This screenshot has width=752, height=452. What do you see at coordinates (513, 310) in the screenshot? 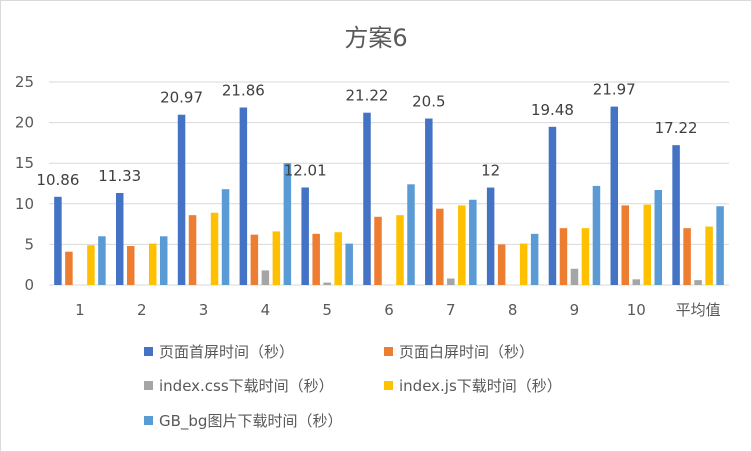
I see `x-tick-label: 8` at bounding box center [513, 310].